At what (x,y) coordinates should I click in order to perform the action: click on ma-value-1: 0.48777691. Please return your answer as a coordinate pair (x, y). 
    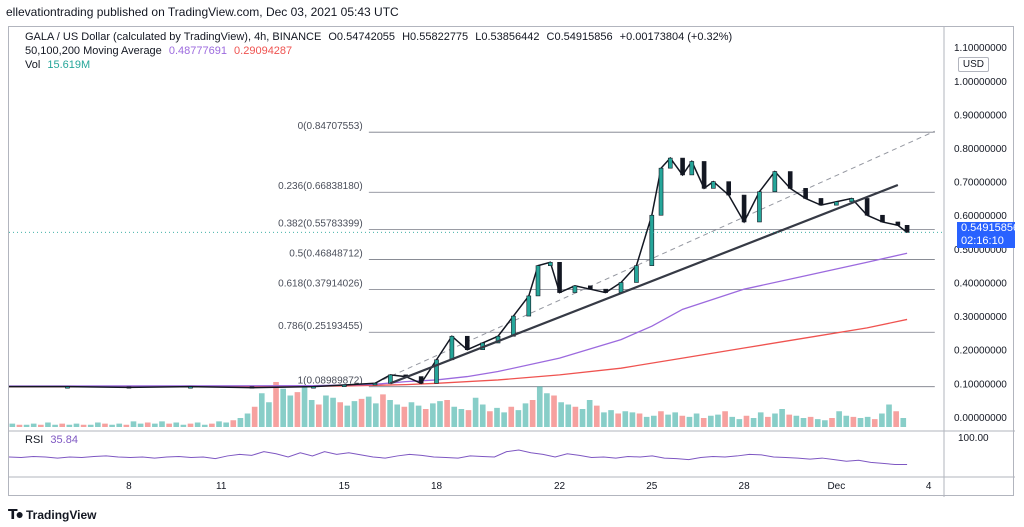
    Looking at the image, I should click on (197, 51).